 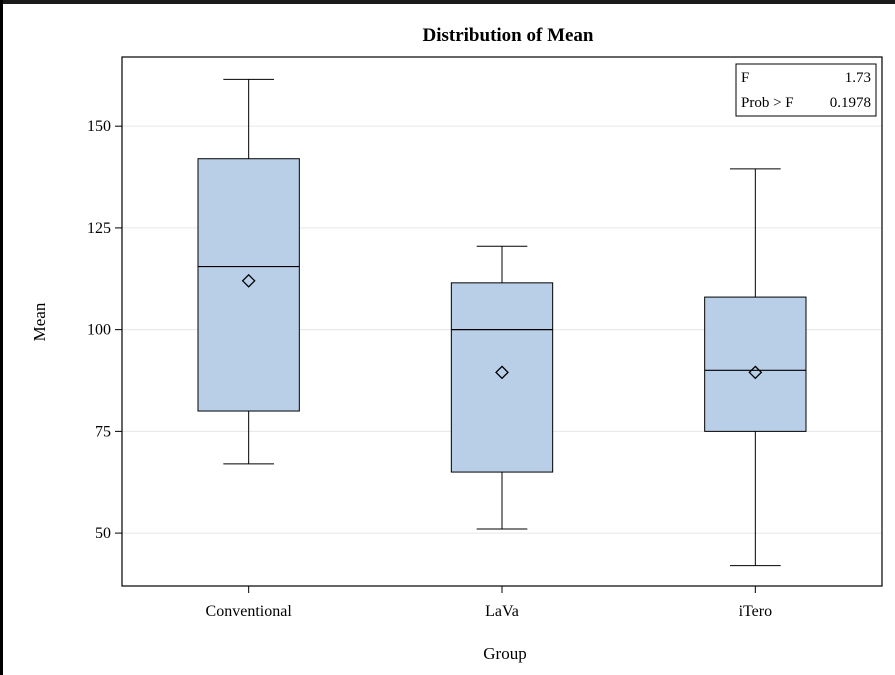 What do you see at coordinates (99, 228) in the screenshot?
I see `y-tick-label: 125` at bounding box center [99, 228].